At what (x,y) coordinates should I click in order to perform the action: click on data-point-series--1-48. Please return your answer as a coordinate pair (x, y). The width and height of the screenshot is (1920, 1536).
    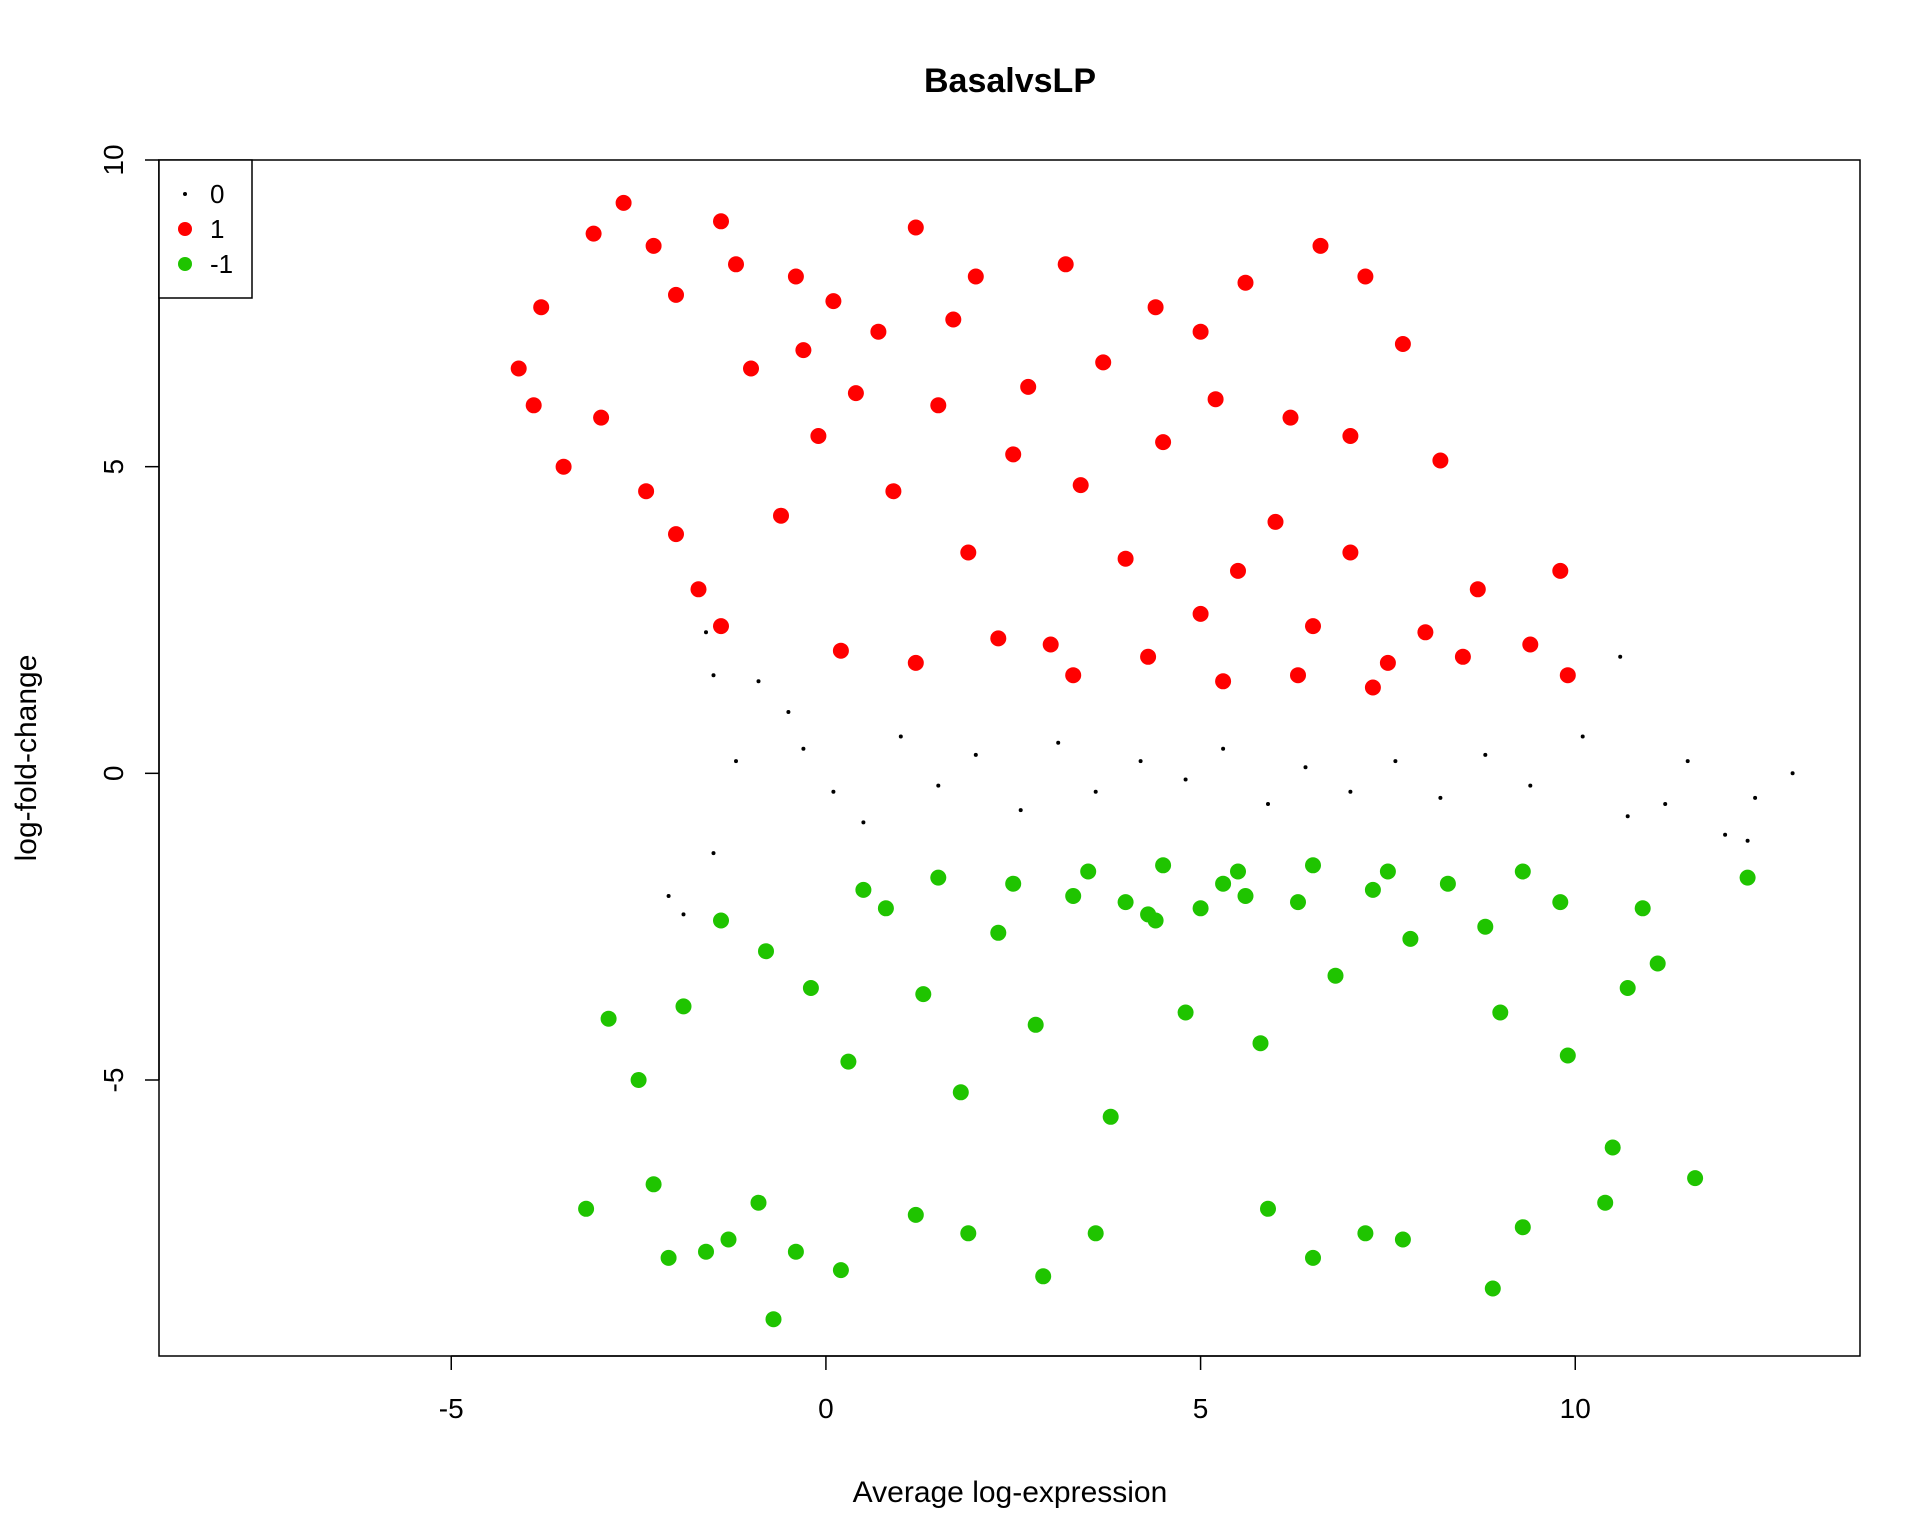
    Looking at the image, I should click on (1335, 975).